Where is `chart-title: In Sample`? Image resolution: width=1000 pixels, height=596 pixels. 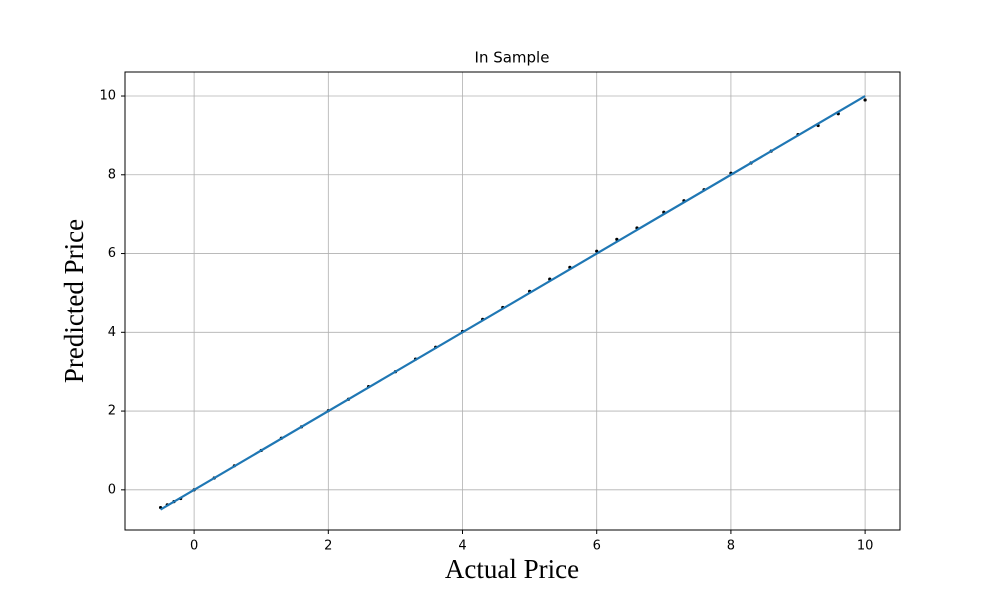 chart-title: In Sample is located at coordinates (512, 58).